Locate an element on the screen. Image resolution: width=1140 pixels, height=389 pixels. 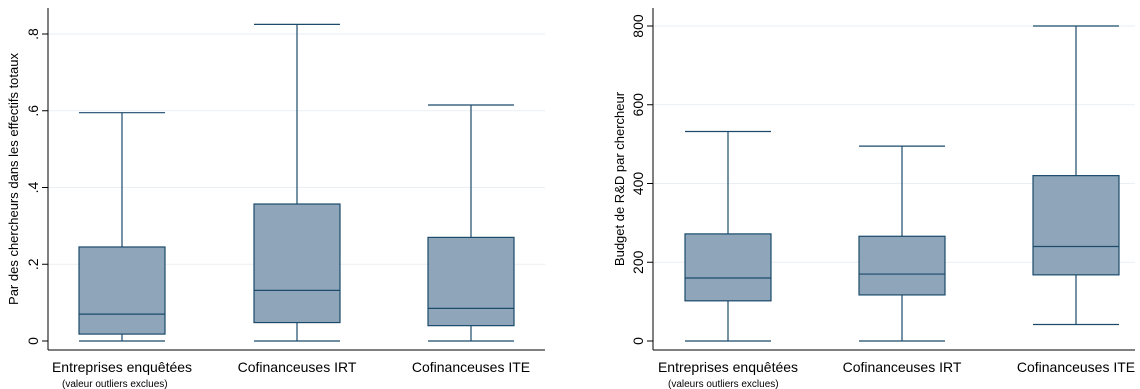
category-sublabel: (valeur outliers exclues) is located at coordinates (115, 384).